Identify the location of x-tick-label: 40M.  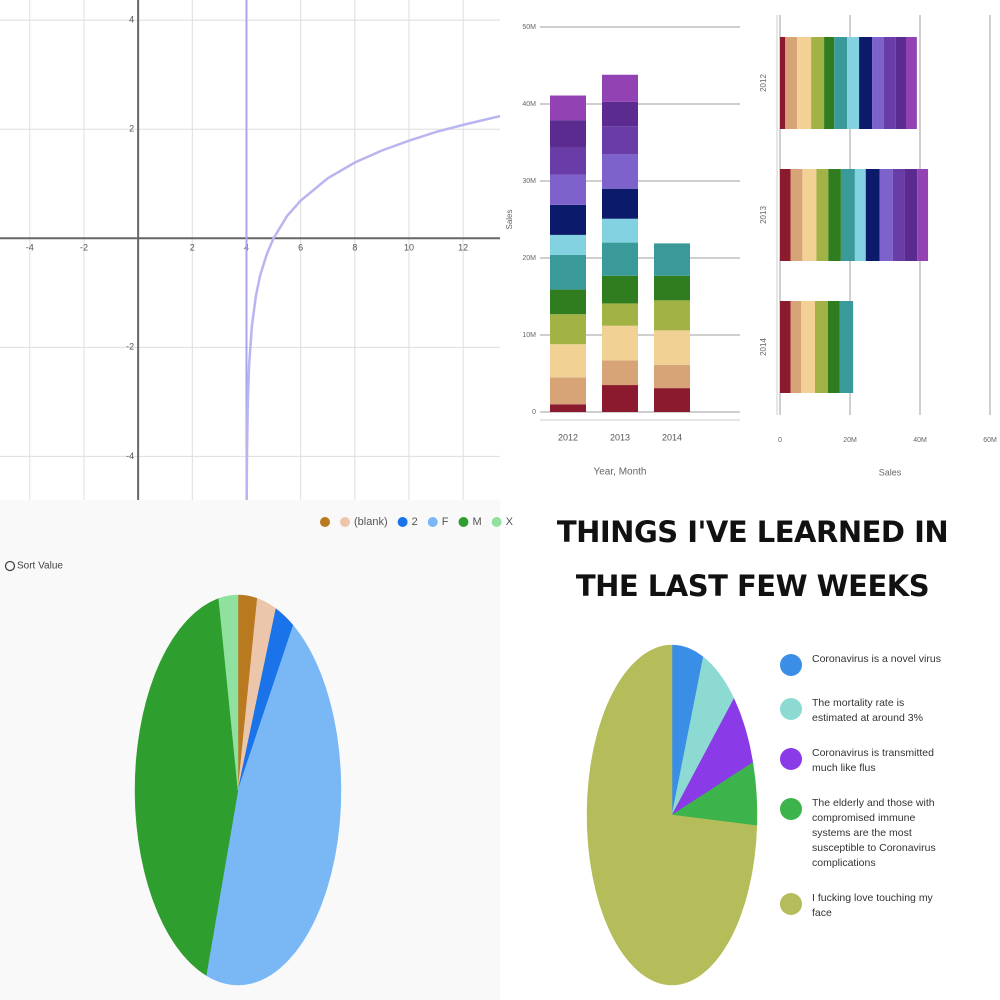
(920, 440).